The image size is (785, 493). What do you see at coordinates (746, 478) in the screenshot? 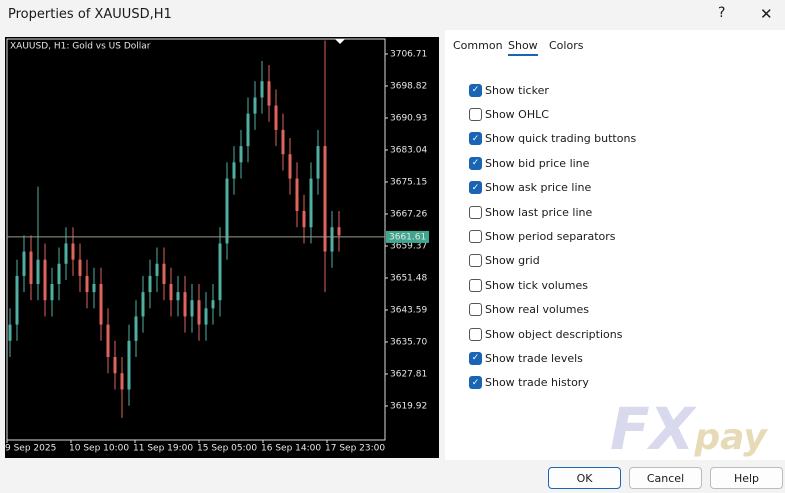
I see `button: Help` at bounding box center [746, 478].